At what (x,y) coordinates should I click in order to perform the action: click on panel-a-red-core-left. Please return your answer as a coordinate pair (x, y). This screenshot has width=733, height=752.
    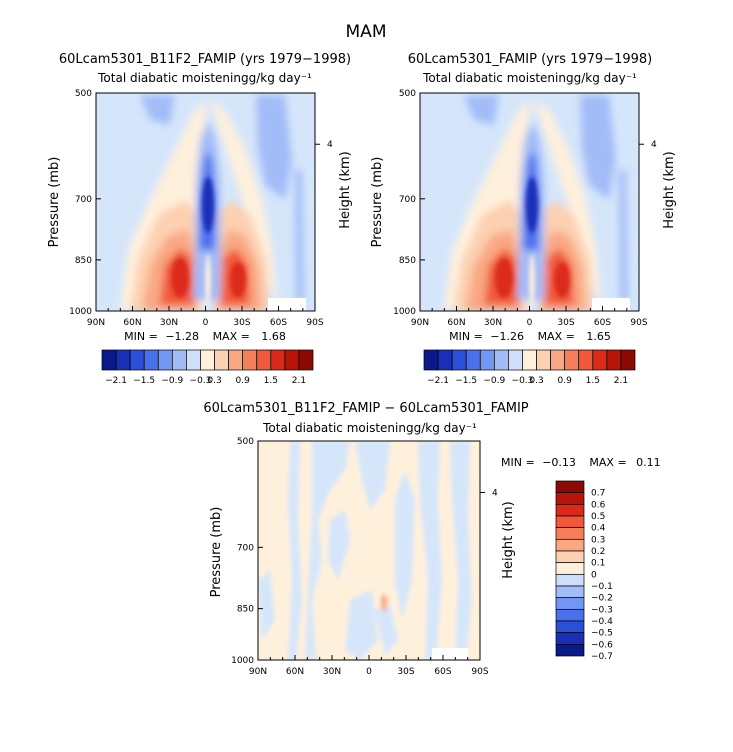
    Looking at the image, I should click on (180, 278).